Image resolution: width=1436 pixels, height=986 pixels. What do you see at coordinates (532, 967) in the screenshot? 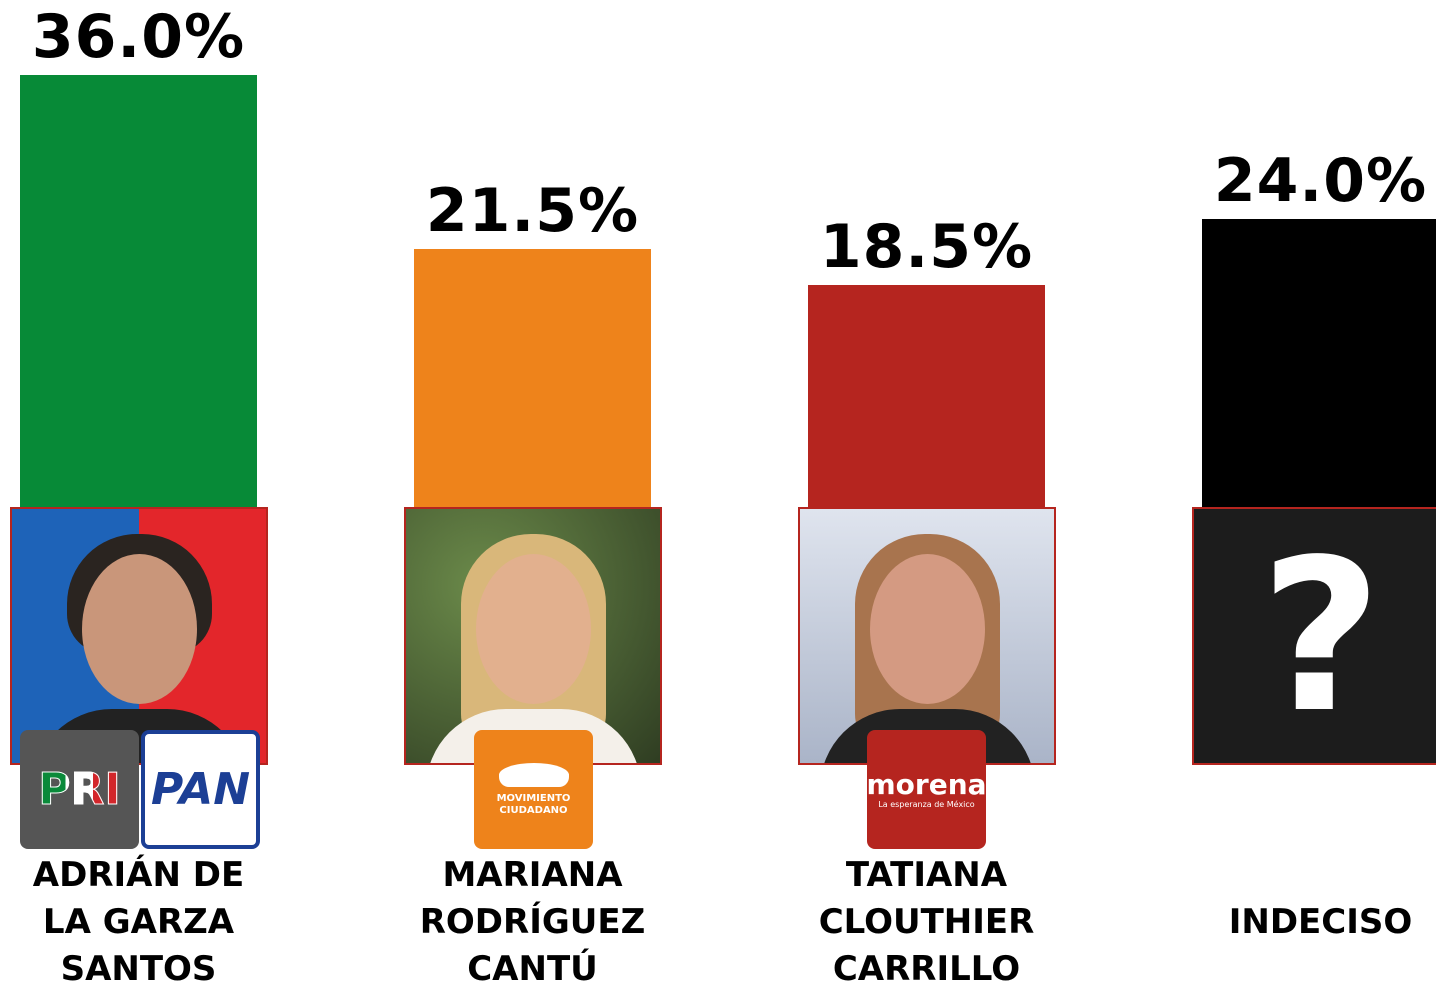
I see `name-line: CANTÚ` at bounding box center [532, 967].